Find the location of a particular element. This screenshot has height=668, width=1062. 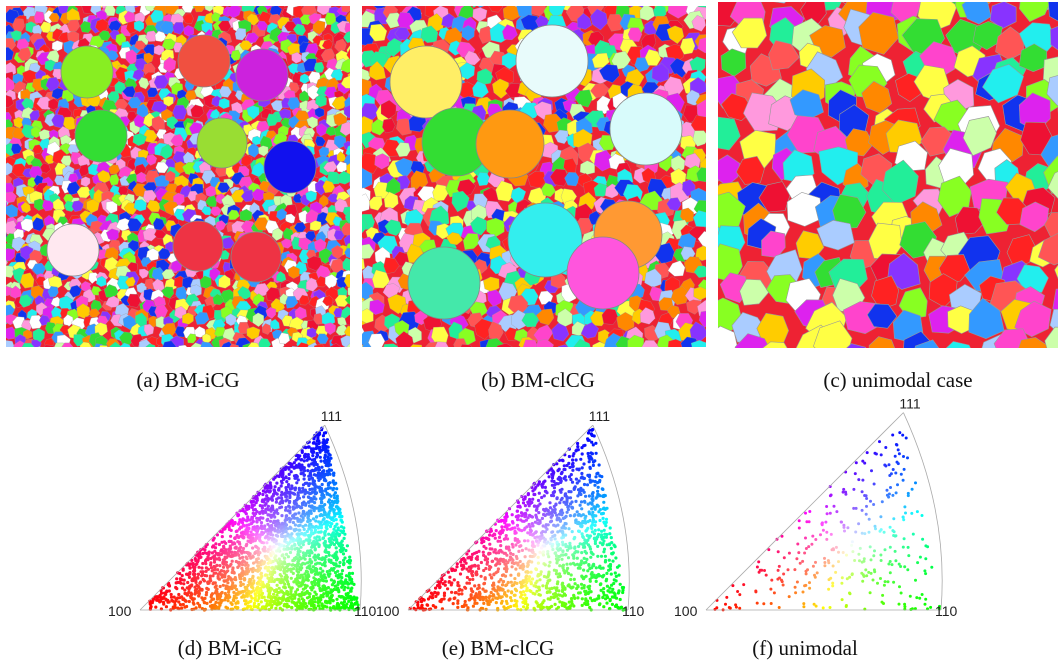

caption-d: (d) BM-iCG is located at coordinates (230, 648).